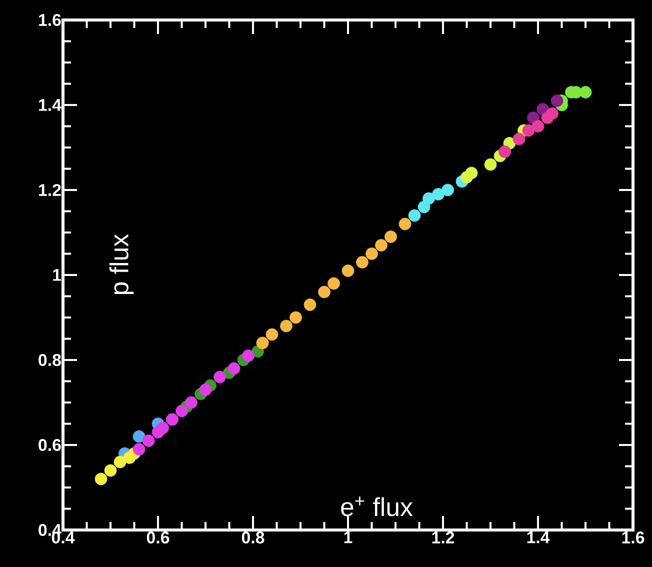 The image size is (652, 567). I want to click on y-axis-title: p flux, so click(121, 264).